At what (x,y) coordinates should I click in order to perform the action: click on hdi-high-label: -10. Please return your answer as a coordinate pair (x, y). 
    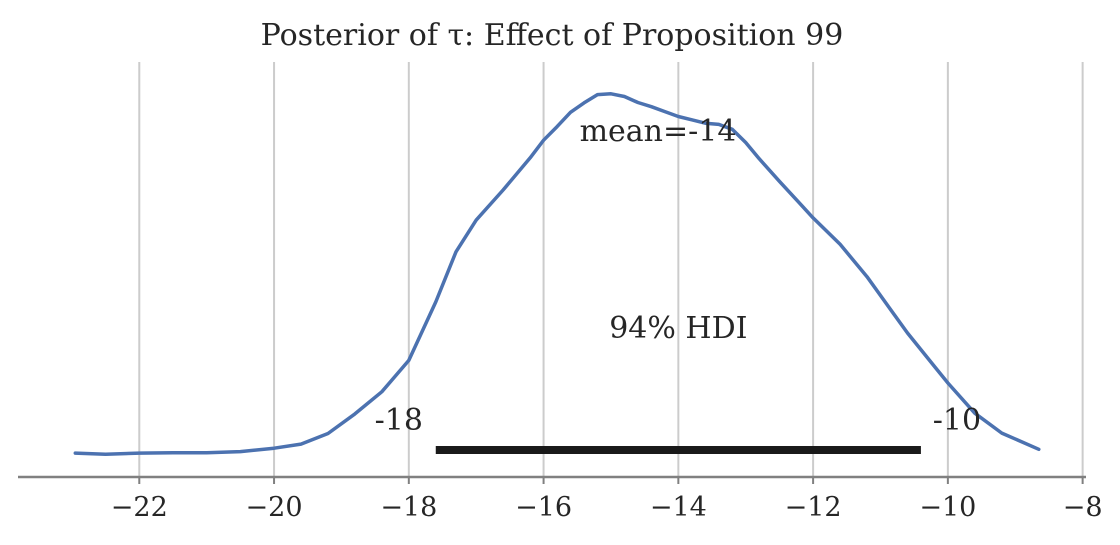
    Looking at the image, I should click on (957, 420).